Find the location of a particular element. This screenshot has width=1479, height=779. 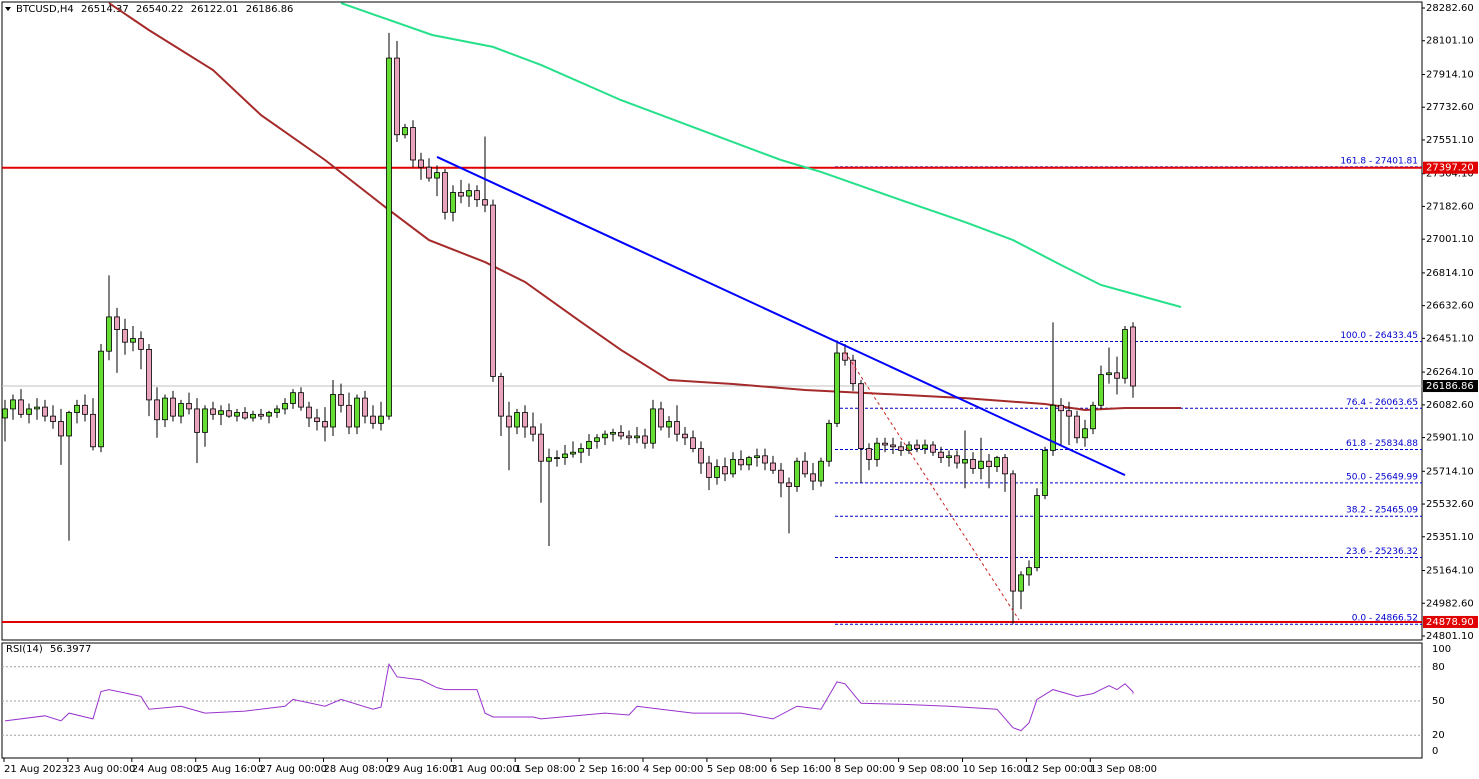

x-tick-label: 29 Aug 16:00 is located at coordinates (420, 769).